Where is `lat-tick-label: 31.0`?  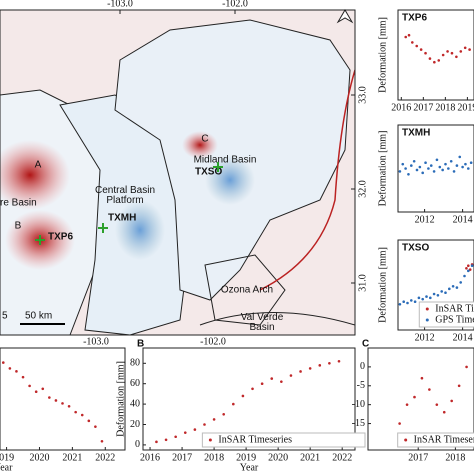 lat-tick-label: 31.0 is located at coordinates (362, 283).